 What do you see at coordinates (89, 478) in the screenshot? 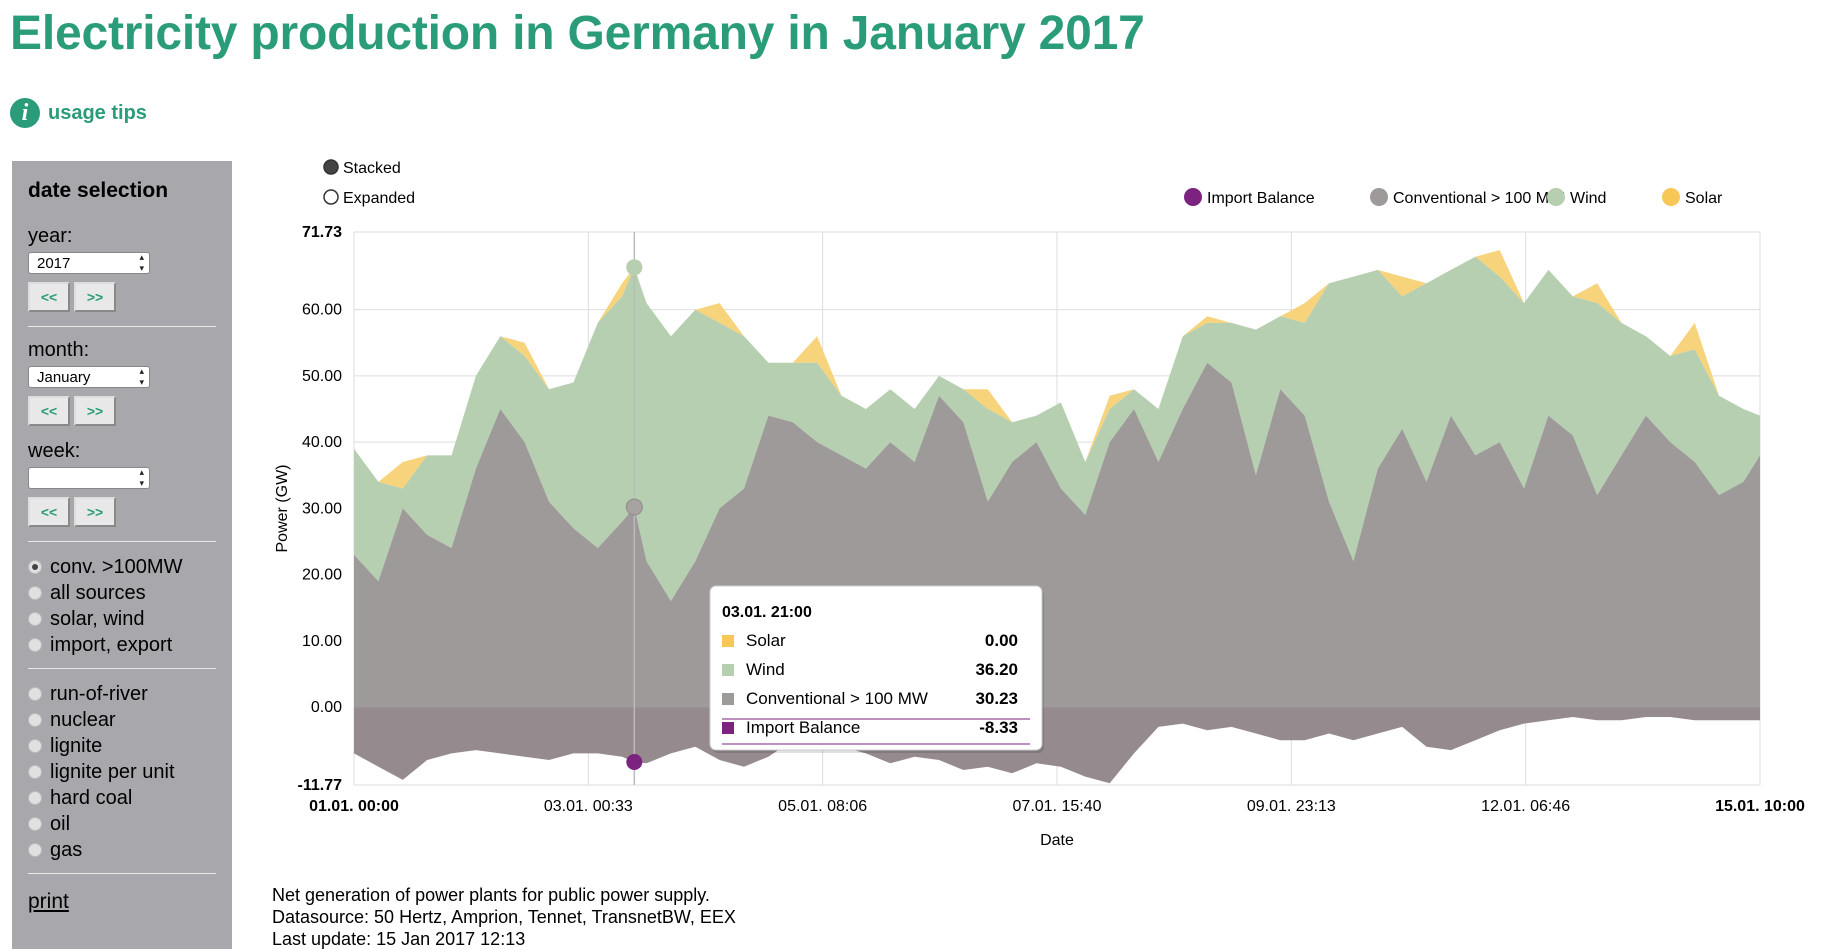
I see `week-select` at bounding box center [89, 478].